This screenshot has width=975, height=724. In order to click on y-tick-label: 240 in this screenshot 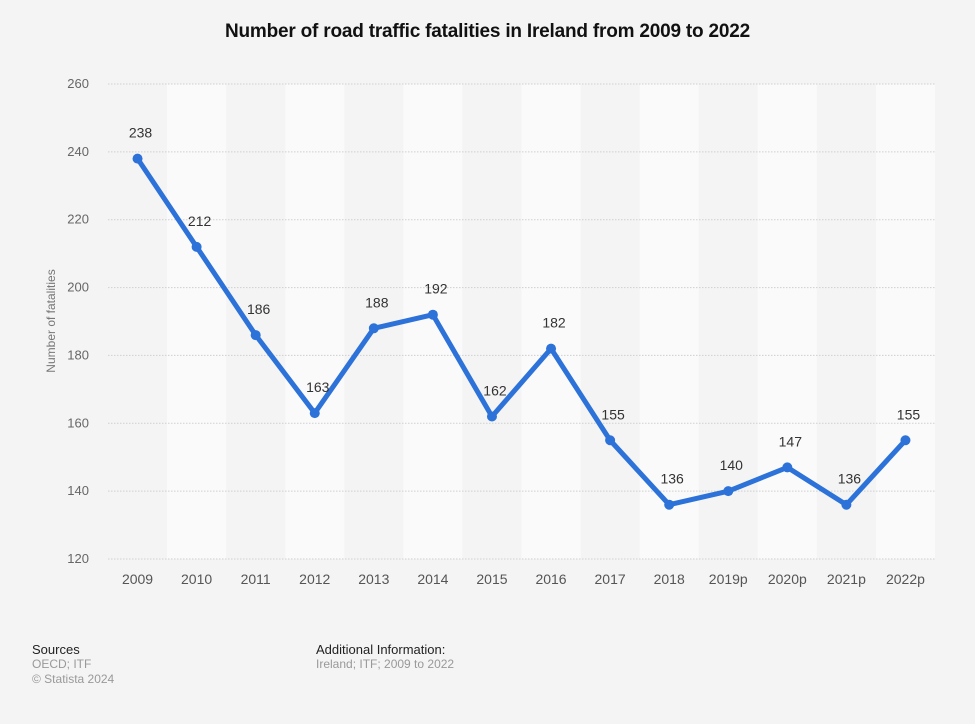, I will do `click(78, 151)`.